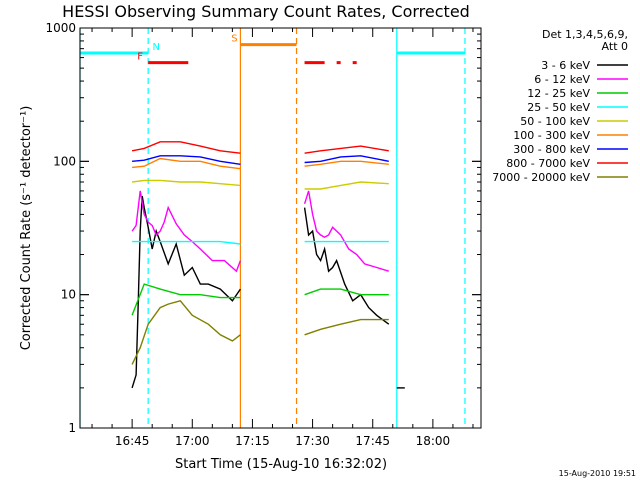 Image resolution: width=640 pixels, height=480 pixels. Describe the element at coordinates (26, 228) in the screenshot. I see `y-axis-label: Corrected Count Rate (s⁻¹ detector⁻¹)` at that location.